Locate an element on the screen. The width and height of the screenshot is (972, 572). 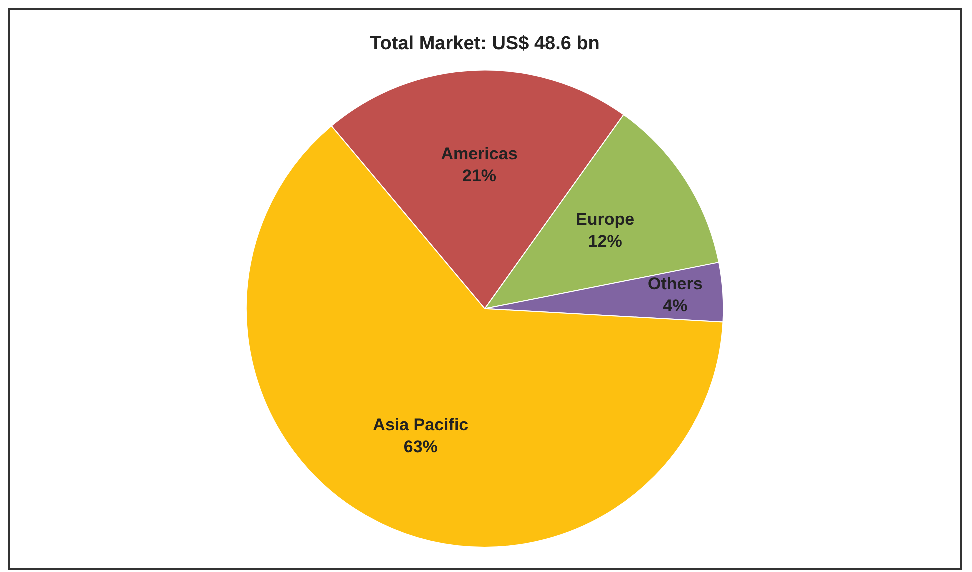
data-label: 21% is located at coordinates (479, 176).